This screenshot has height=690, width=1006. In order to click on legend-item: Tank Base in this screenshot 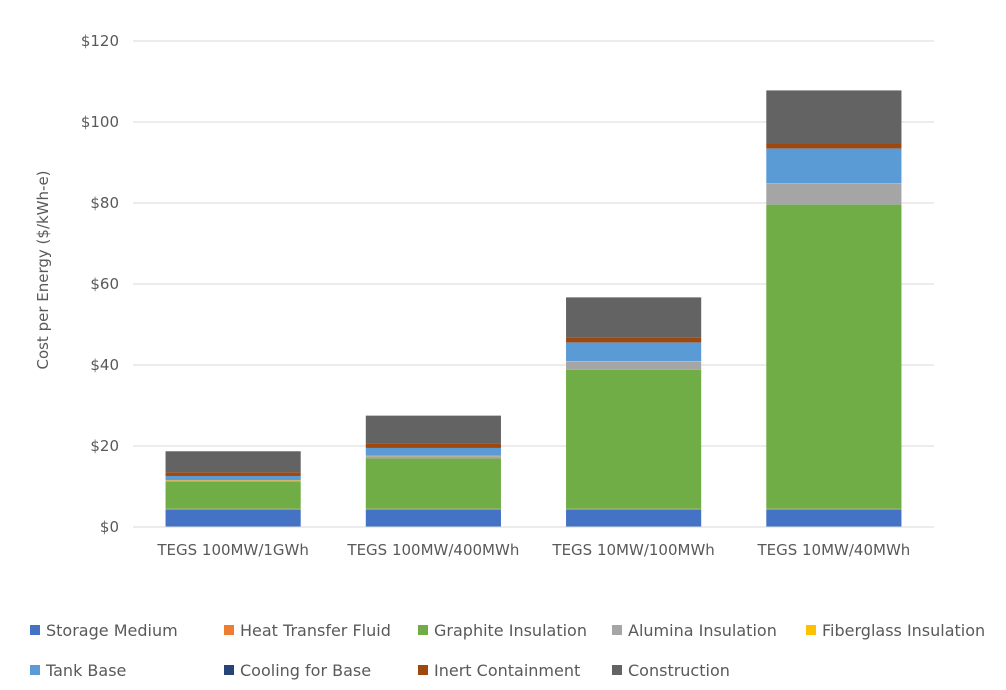, I will do `click(127, 670)`.